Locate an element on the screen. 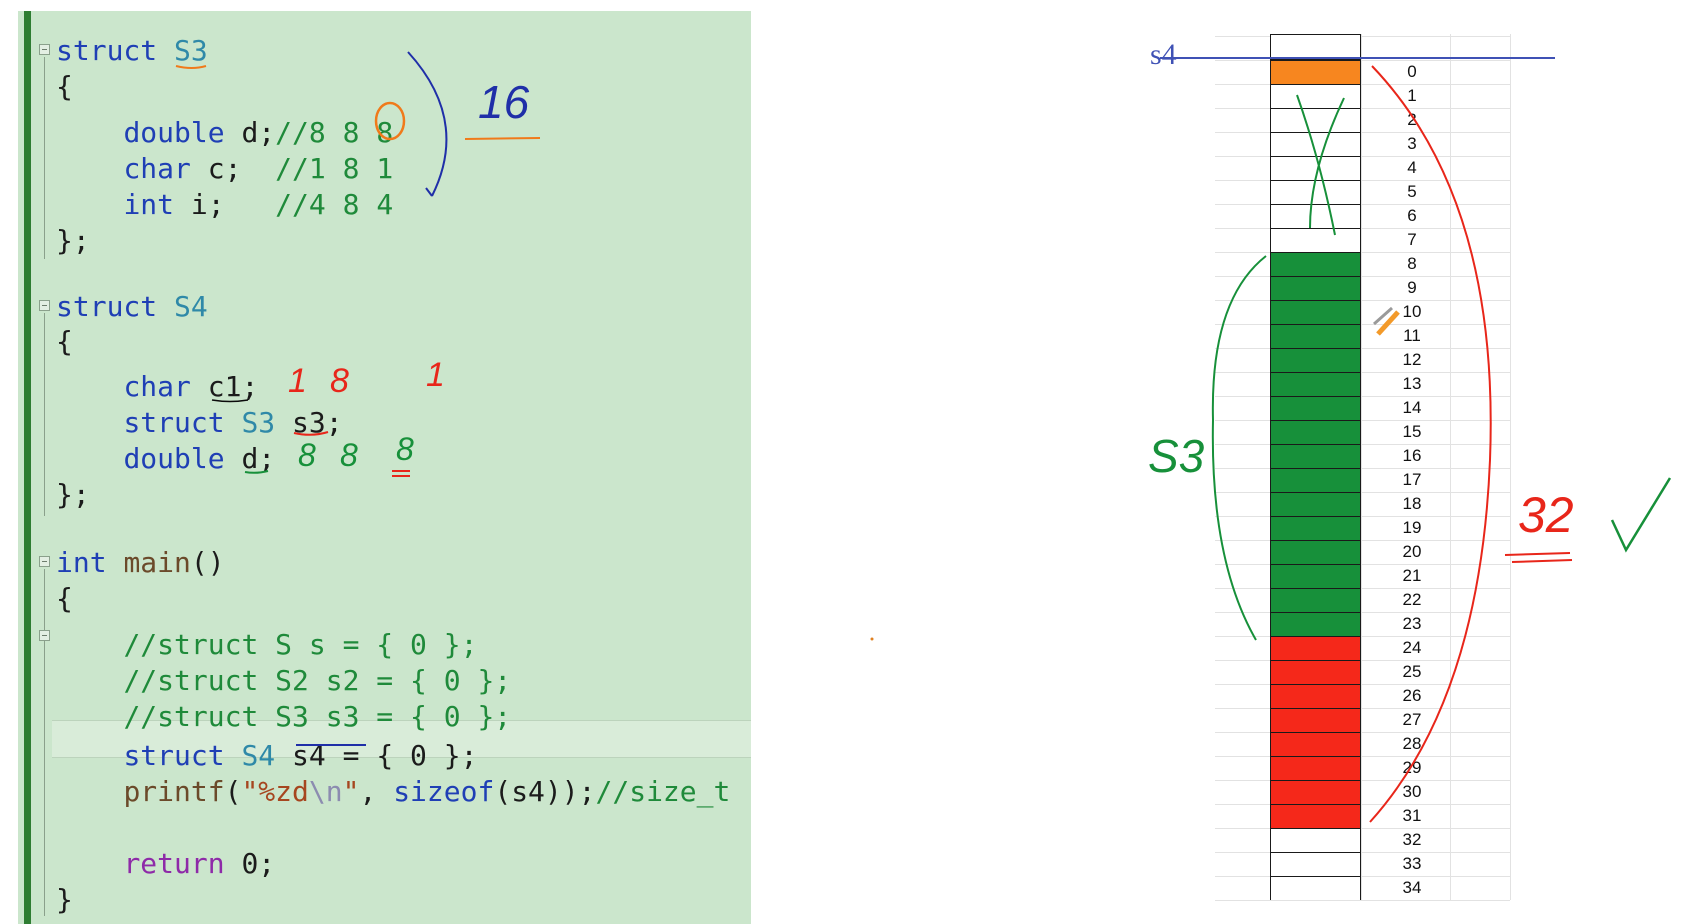 The image size is (1692, 924). byte-offset-label: 14 is located at coordinates (1412, 407).